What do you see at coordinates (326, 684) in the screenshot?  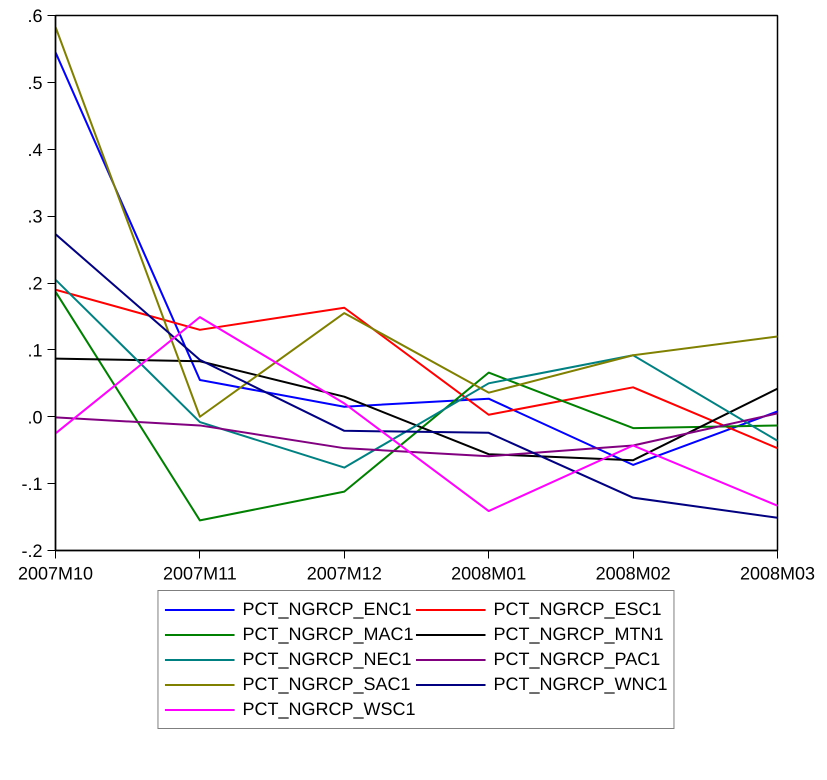 I see `legend-label: PCT_NGRCP_SAC1` at bounding box center [326, 684].